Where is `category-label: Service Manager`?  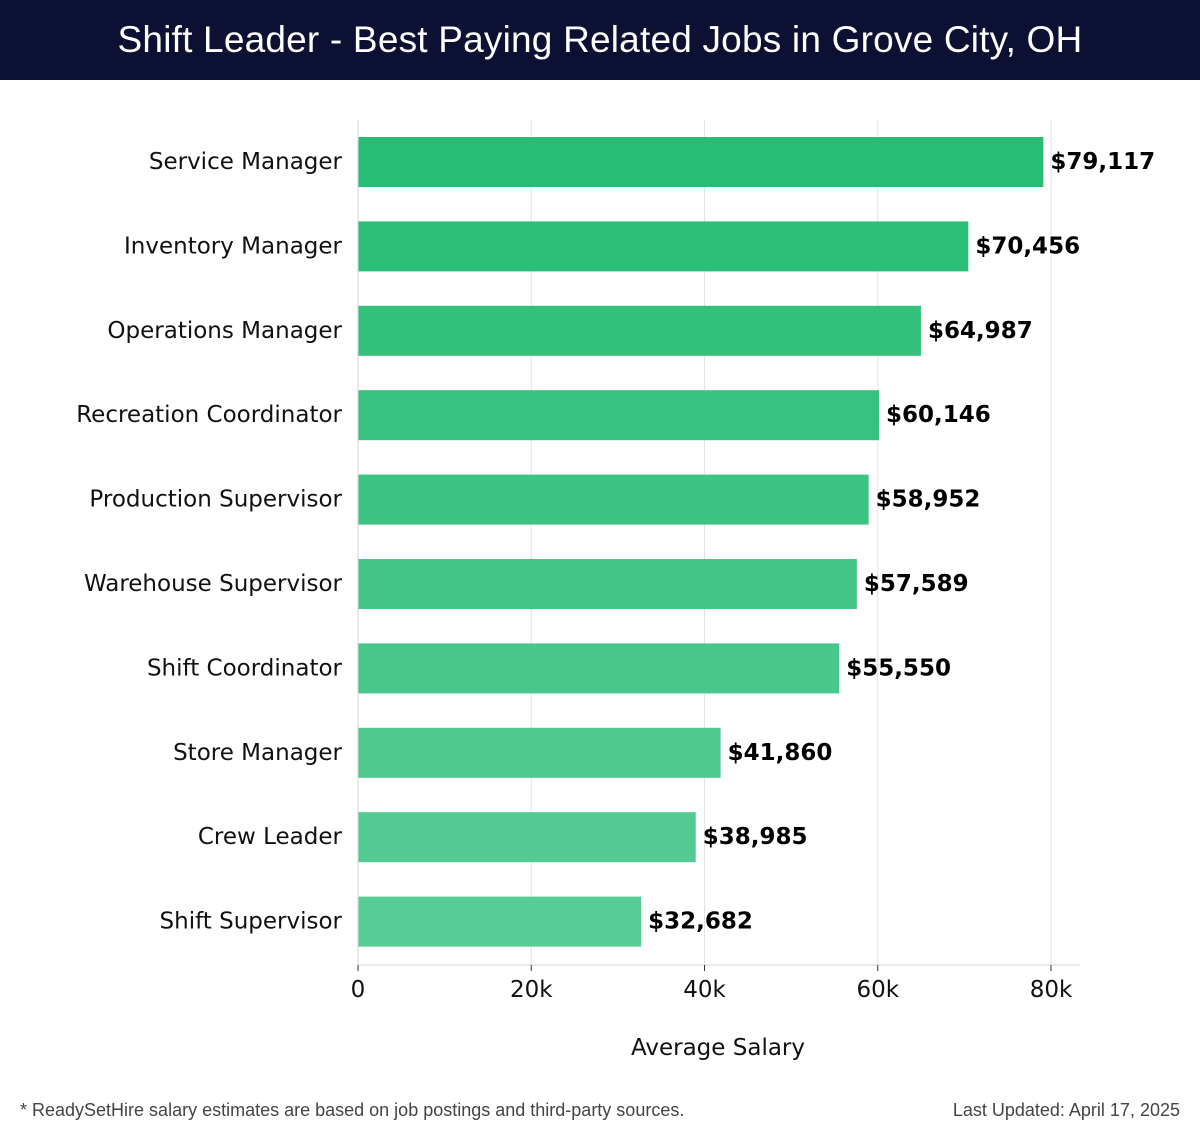 category-label: Service Manager is located at coordinates (246, 162).